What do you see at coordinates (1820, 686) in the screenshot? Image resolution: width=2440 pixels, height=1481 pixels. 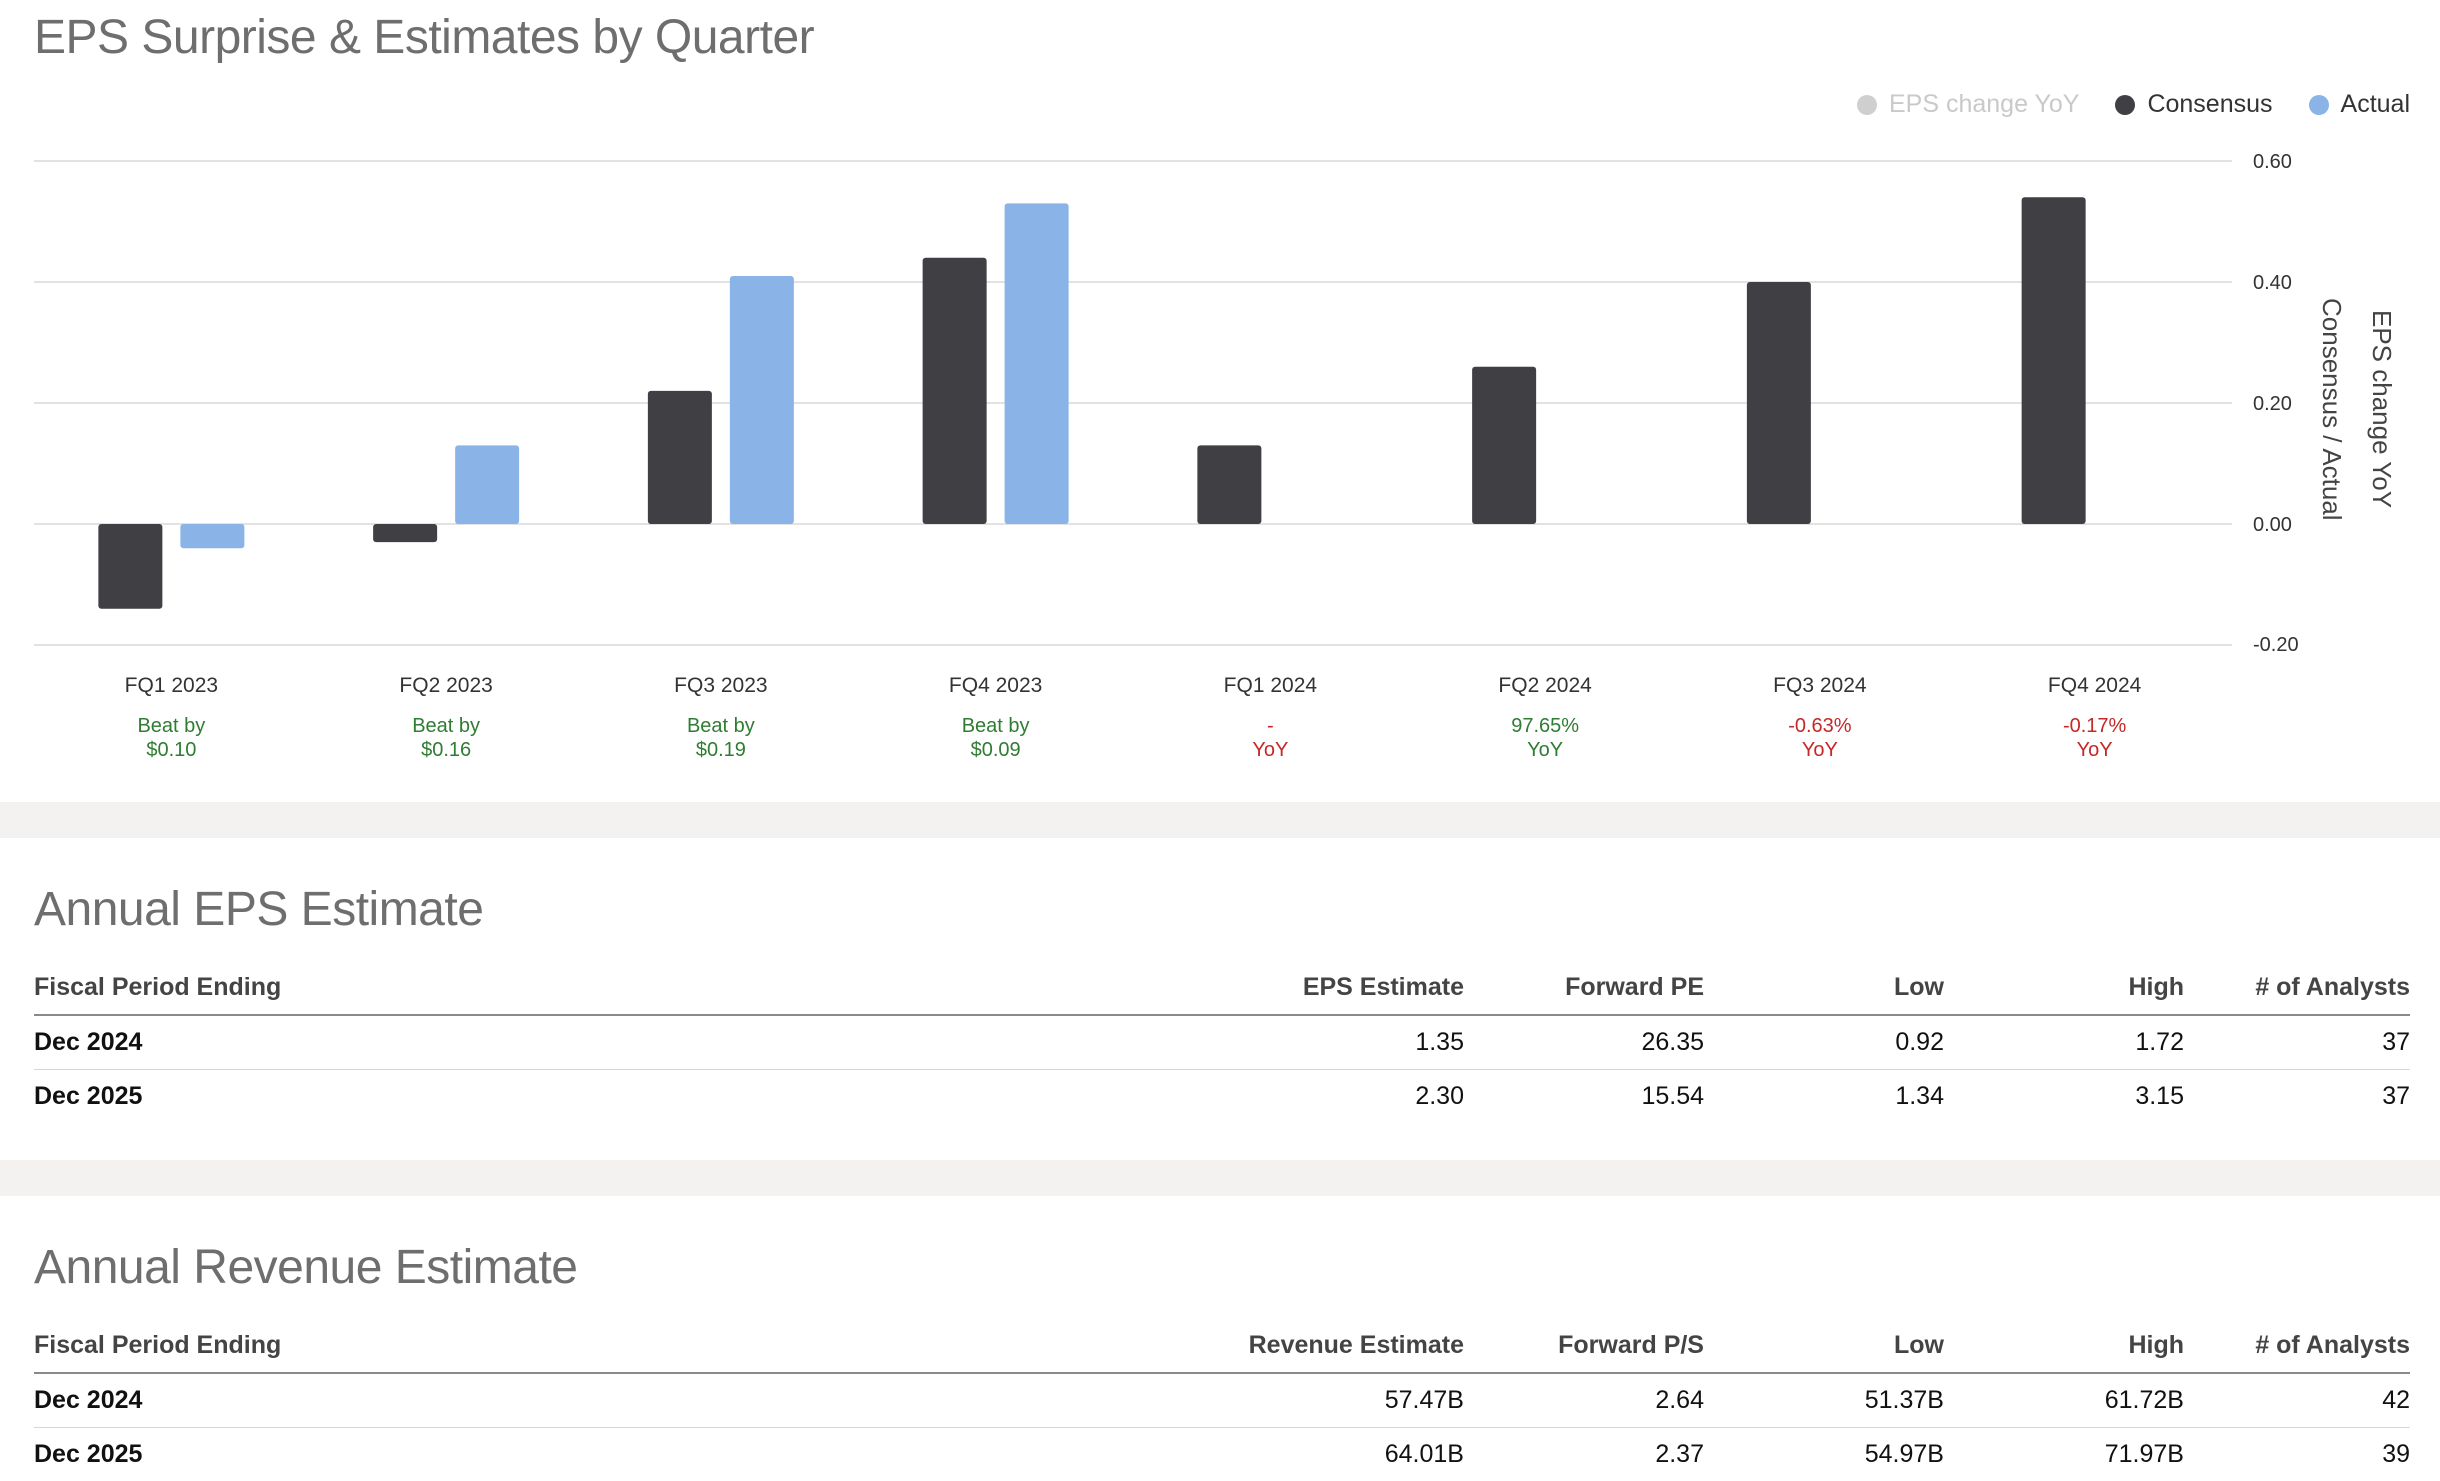 I see `quarter-label: FQ3 2024` at bounding box center [1820, 686].